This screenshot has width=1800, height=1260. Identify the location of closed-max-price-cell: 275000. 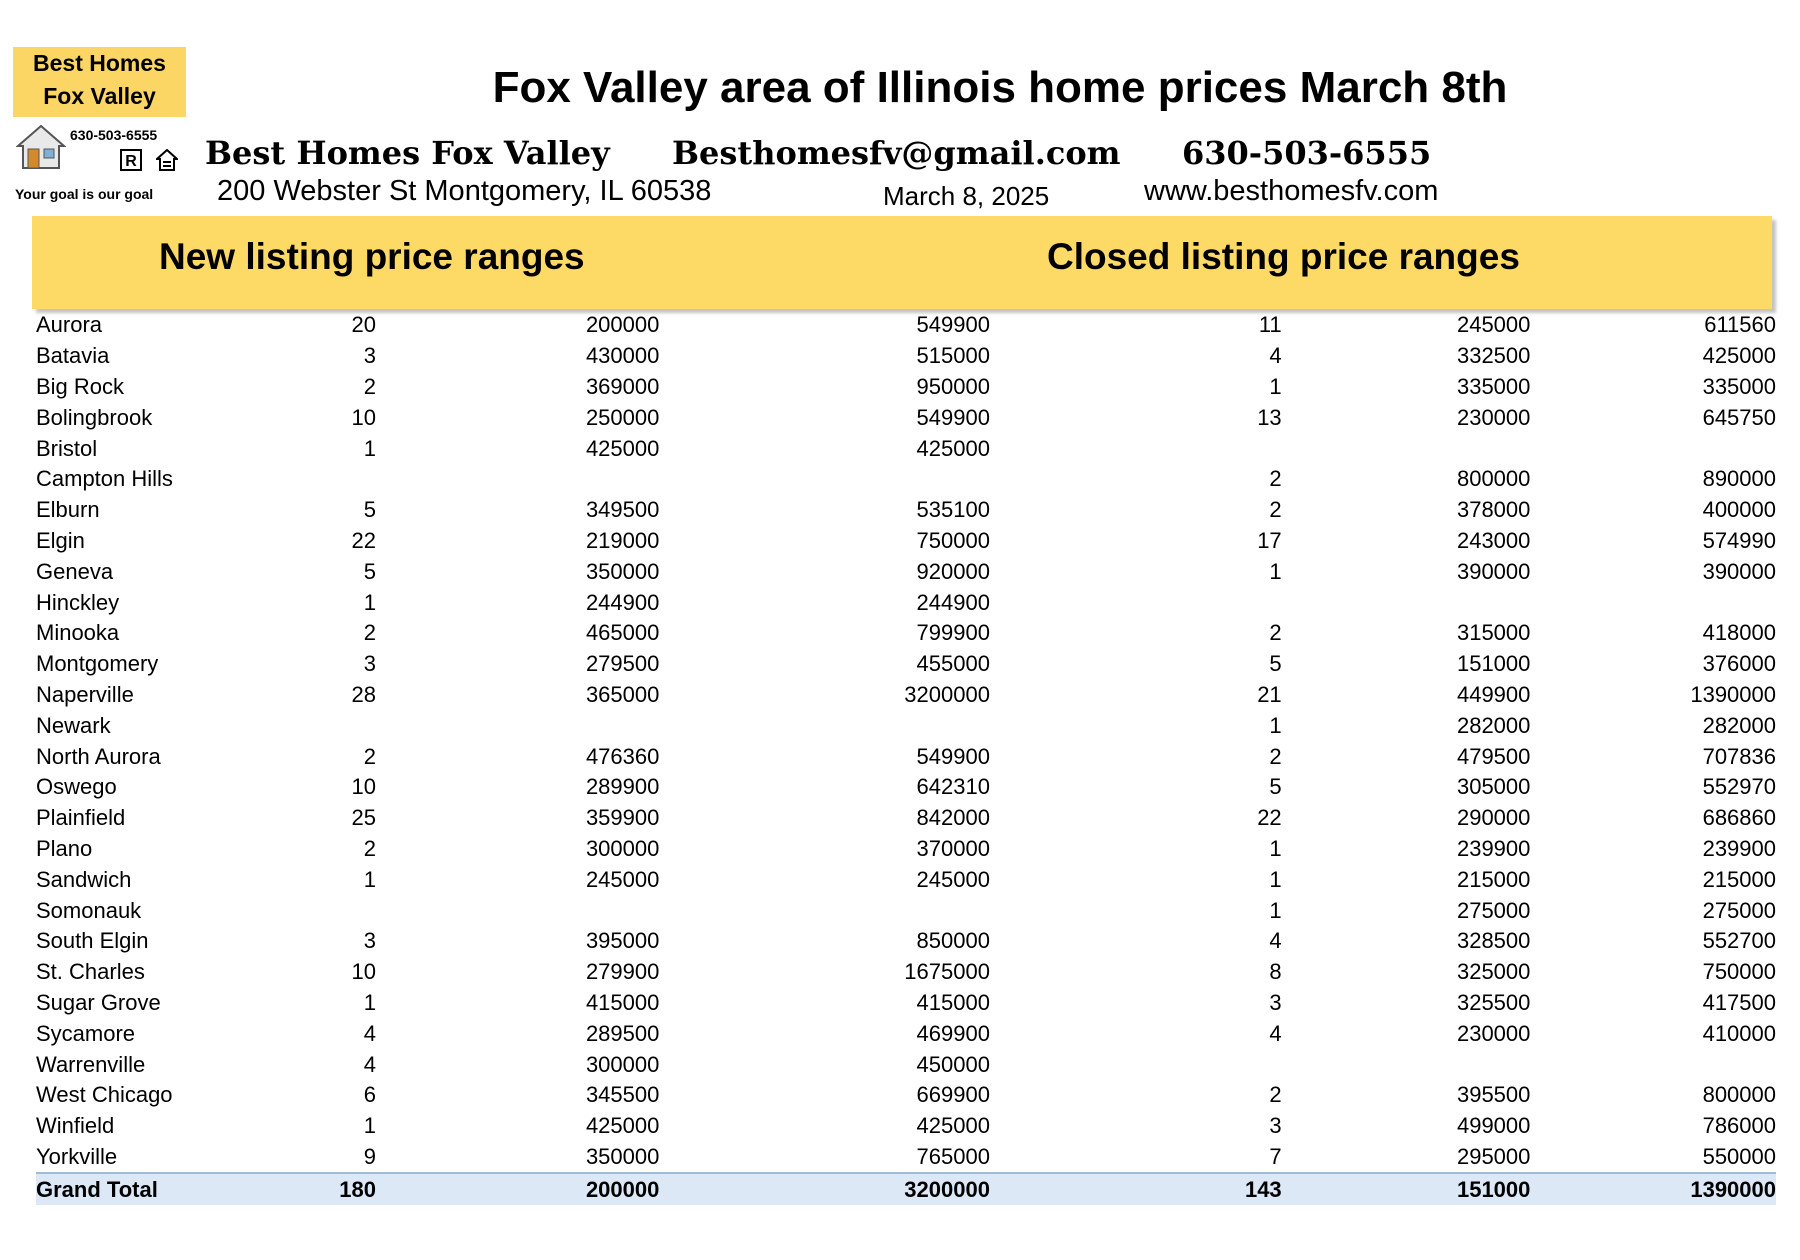
(1739, 910).